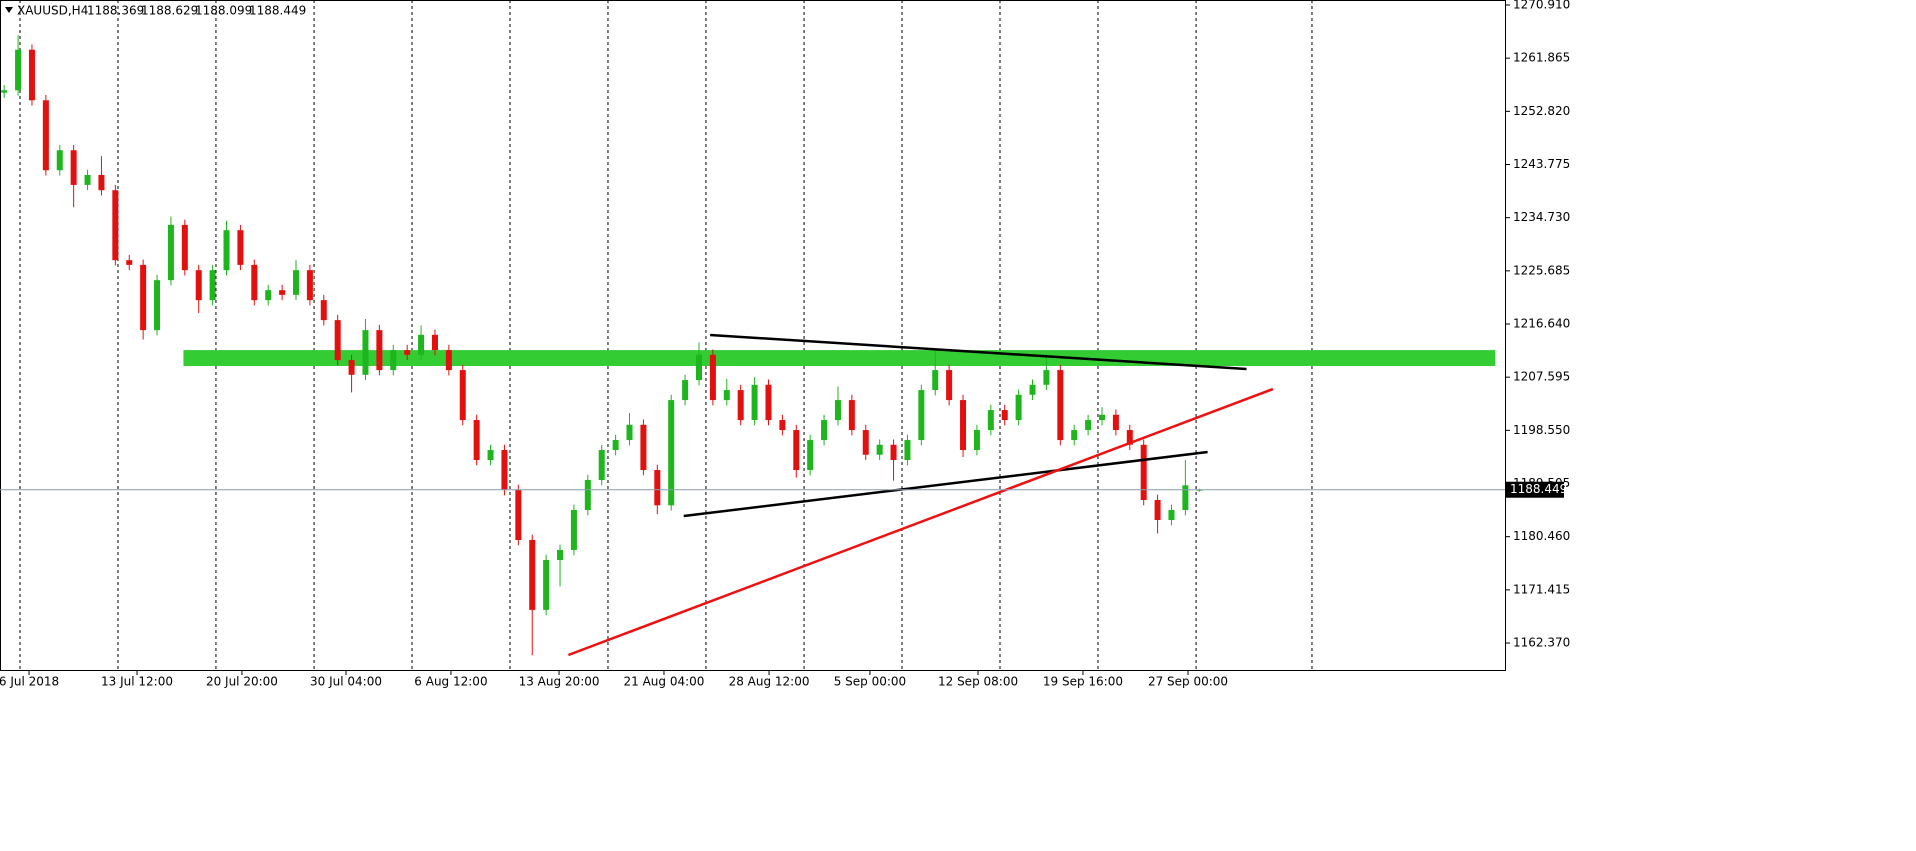 This screenshot has height=851, width=1916. I want to click on y-tick-label: 1198.550, so click(1541, 430).